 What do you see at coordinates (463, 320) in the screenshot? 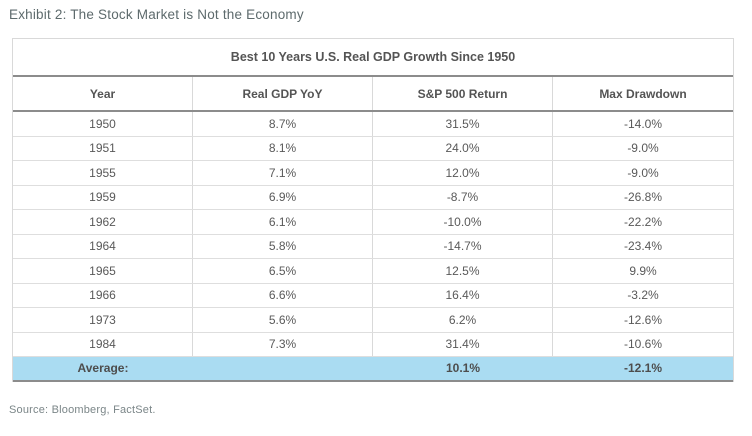
I see `cell-sp500: 6.2%` at bounding box center [463, 320].